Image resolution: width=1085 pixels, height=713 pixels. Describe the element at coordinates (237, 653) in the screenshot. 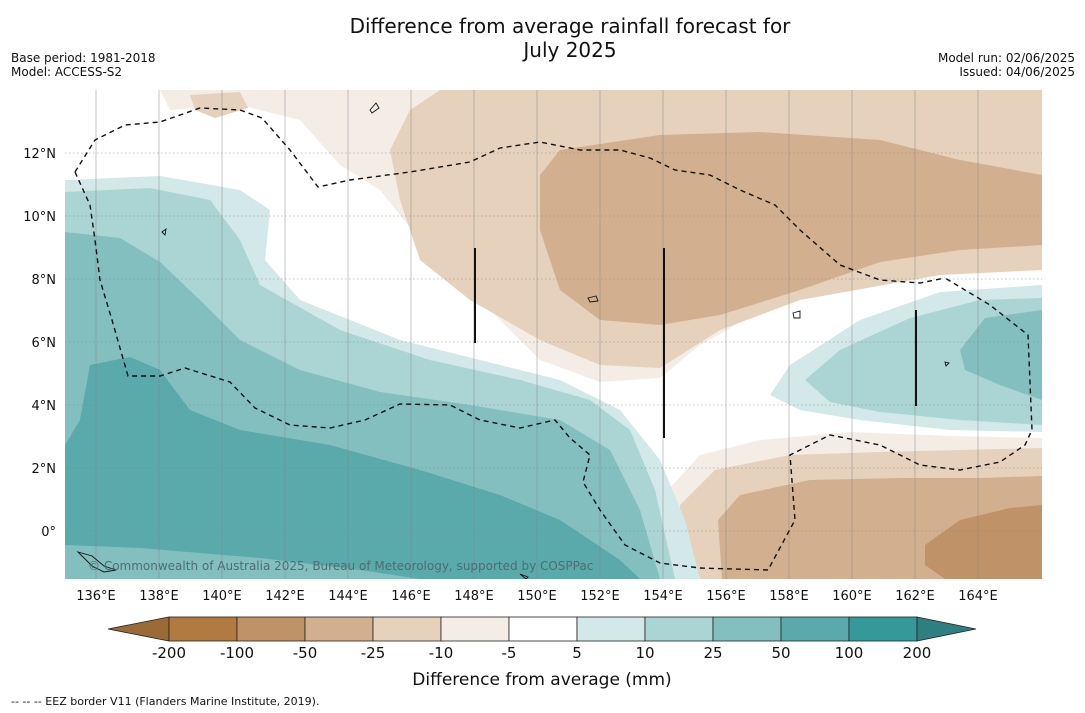

I see `colorbar-tick-label: -100` at that location.